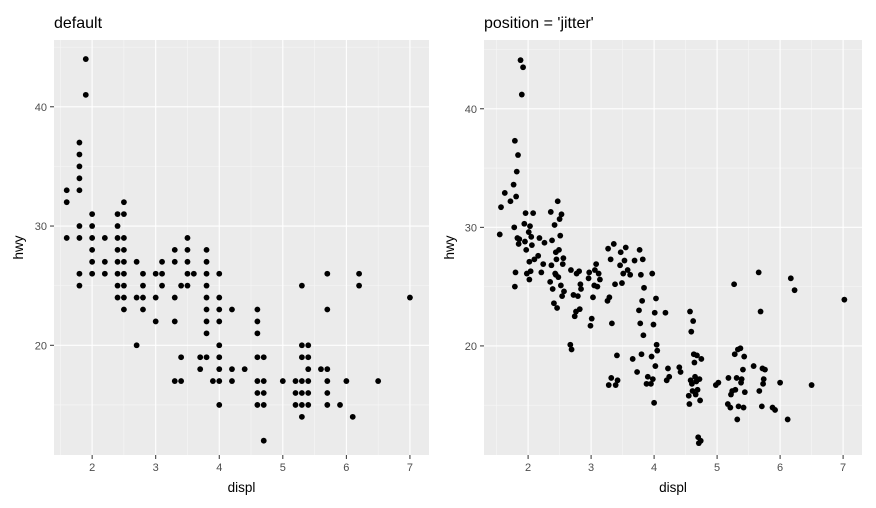 This screenshot has height=508, width=876. Describe the element at coordinates (92, 468) in the screenshot. I see `x-tick-label: 2` at that location.